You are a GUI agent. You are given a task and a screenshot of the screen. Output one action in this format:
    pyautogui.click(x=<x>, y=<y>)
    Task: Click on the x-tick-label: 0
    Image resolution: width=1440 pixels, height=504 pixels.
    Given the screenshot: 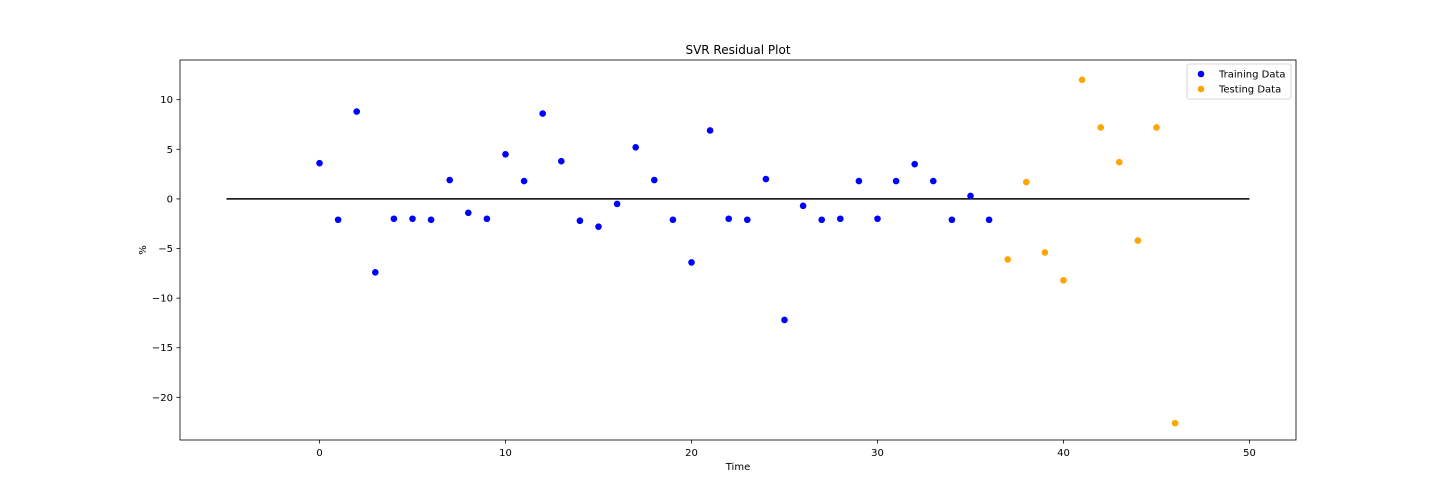 What is the action you would take?
    pyautogui.click(x=319, y=453)
    